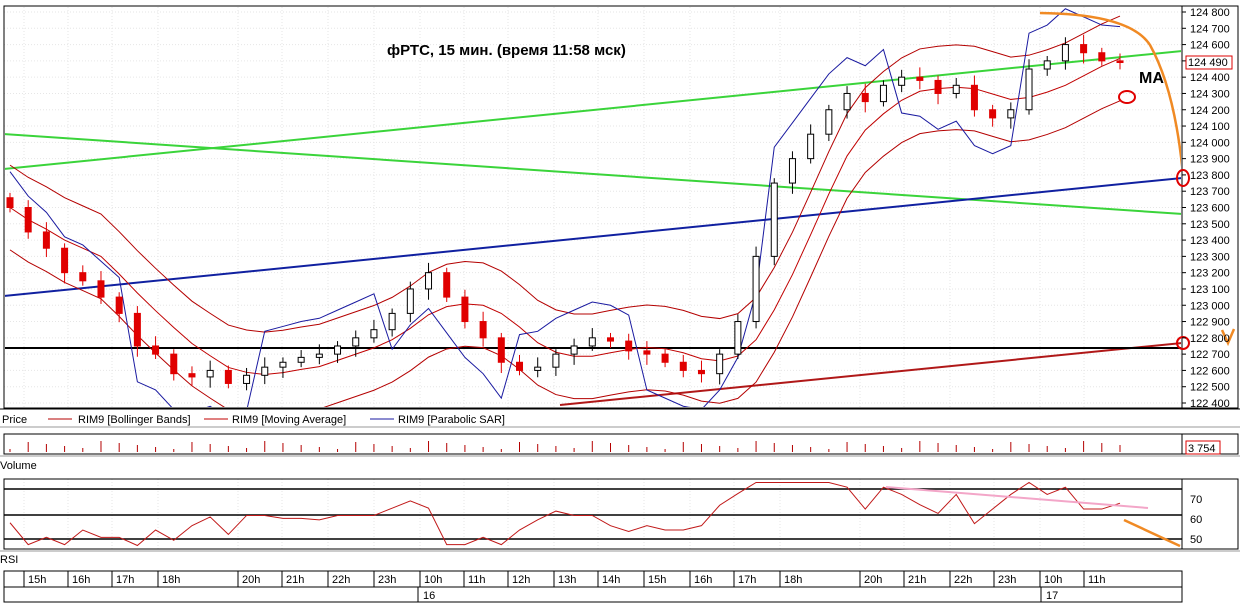 This screenshot has height=608, width=1240. Describe the element at coordinates (14, 420) in the screenshot. I see `legend-price: Price` at that location.